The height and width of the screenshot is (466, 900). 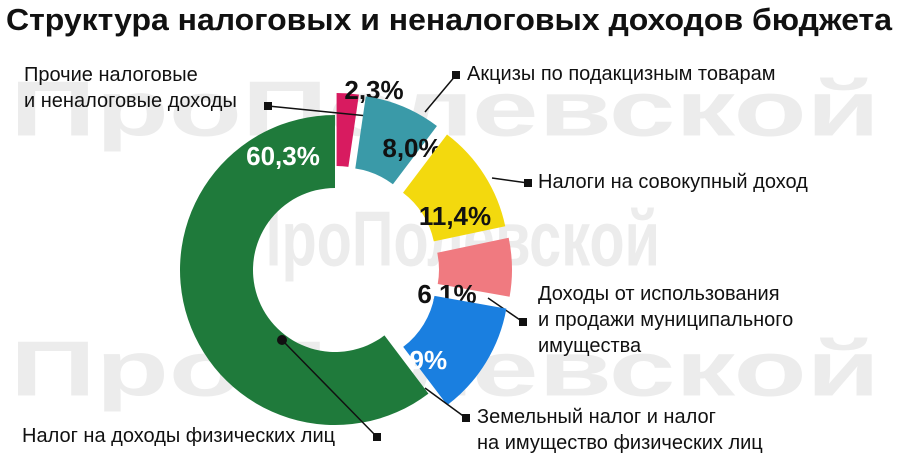 I want to click on category-label: Налоги на совокупный доход, so click(x=673, y=182).